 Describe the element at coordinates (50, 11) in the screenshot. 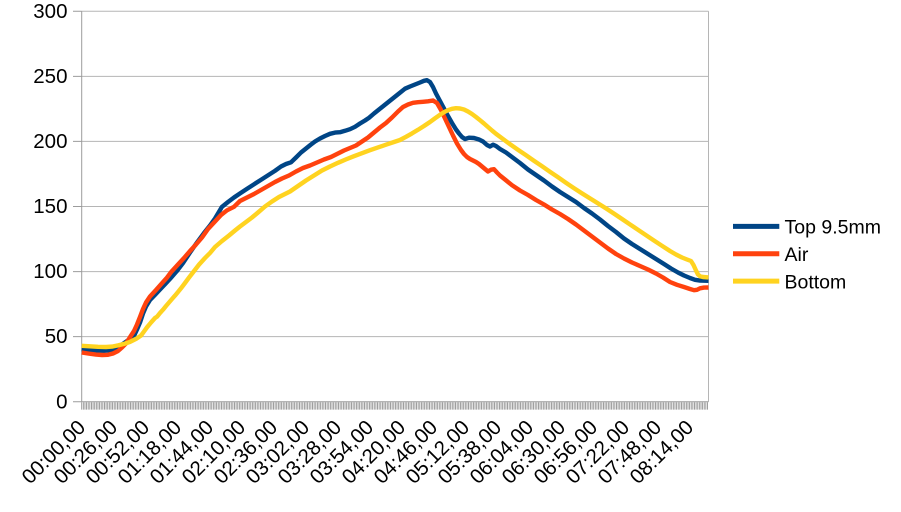

I see `svg-text: 300` at that location.